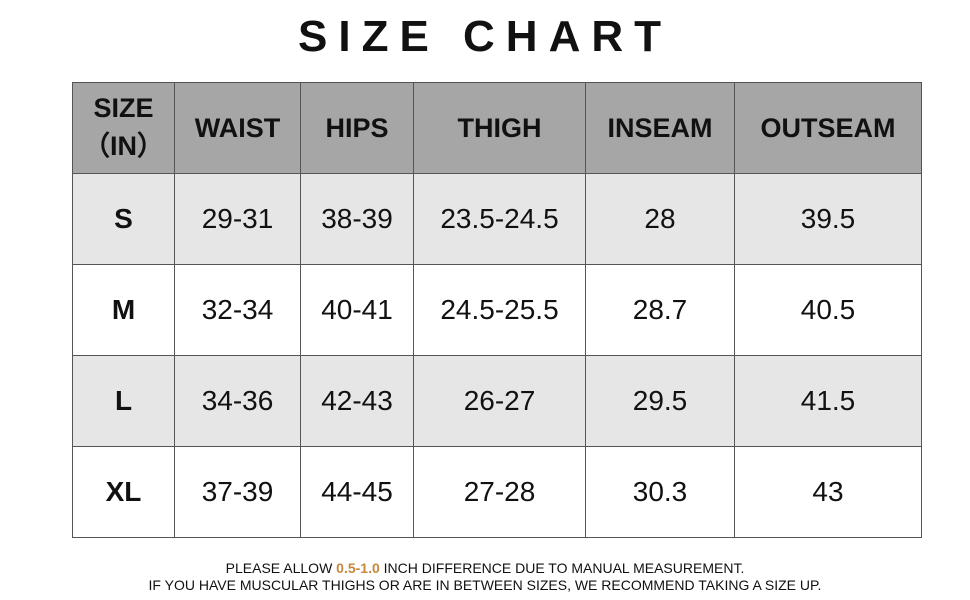  Describe the element at coordinates (499, 219) in the screenshot. I see `value-cell: 23.5-24.5` at that location.